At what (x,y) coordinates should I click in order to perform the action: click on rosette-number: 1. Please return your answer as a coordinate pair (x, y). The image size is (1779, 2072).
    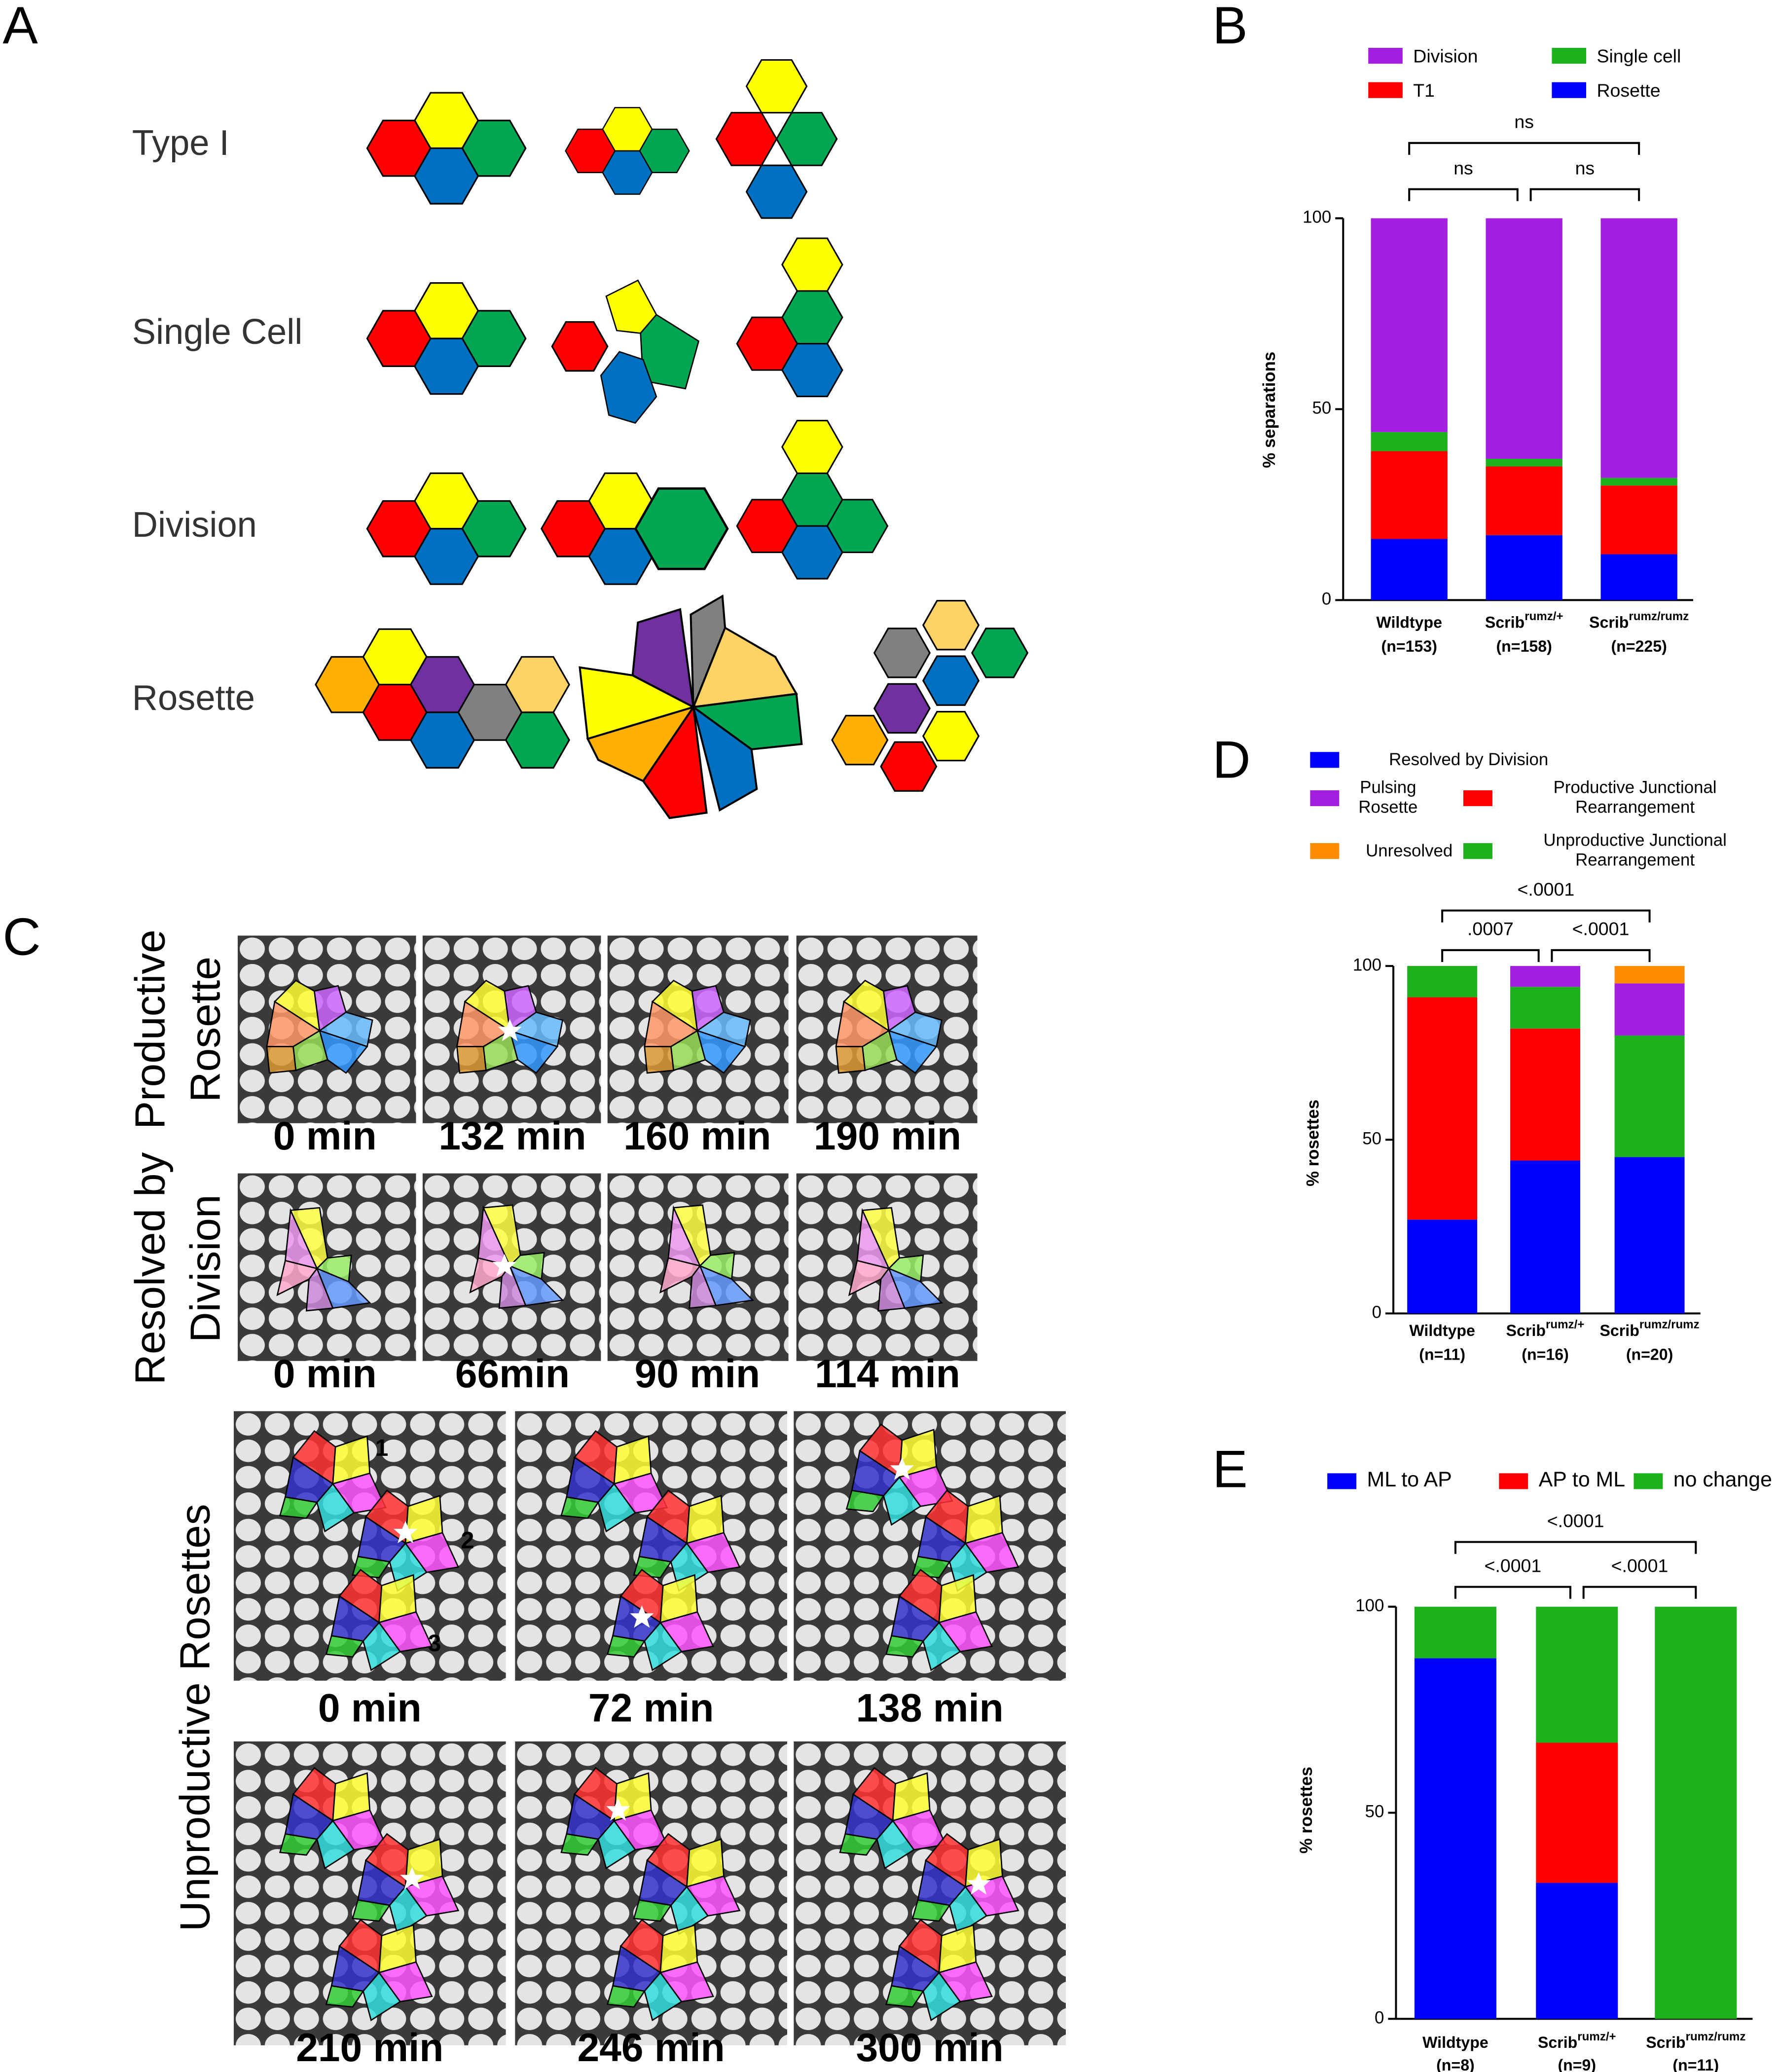
    Looking at the image, I should click on (382, 1448).